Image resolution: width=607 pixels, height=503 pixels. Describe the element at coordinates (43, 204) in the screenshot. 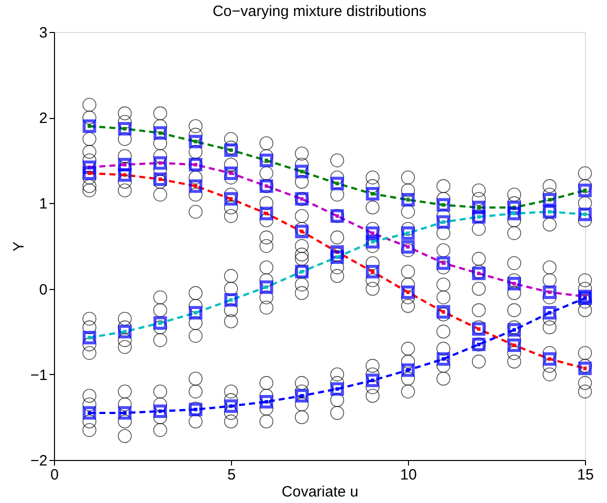

I see `y-tick-label: 1` at that location.